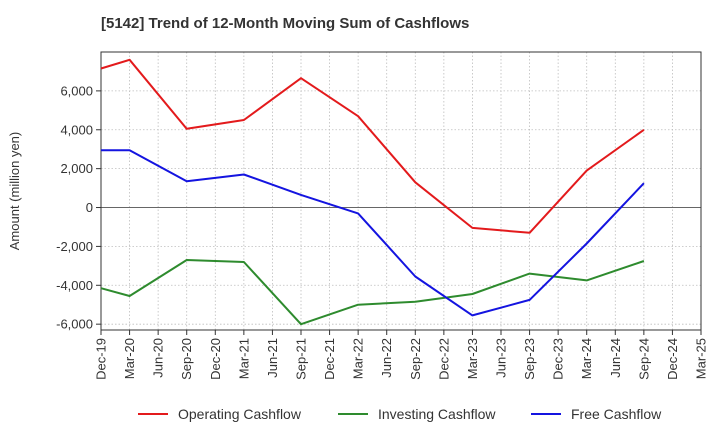  What do you see at coordinates (329, 359) in the screenshot?
I see `x-tick-label: Dec-21` at bounding box center [329, 359].